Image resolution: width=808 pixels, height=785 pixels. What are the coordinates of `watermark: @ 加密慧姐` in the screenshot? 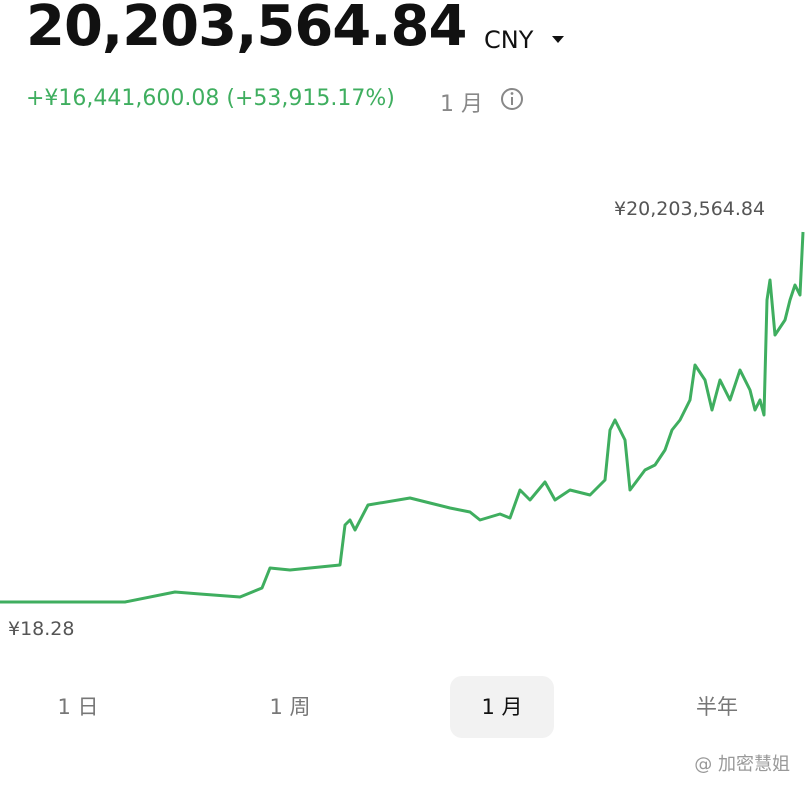 It's located at (742, 764).